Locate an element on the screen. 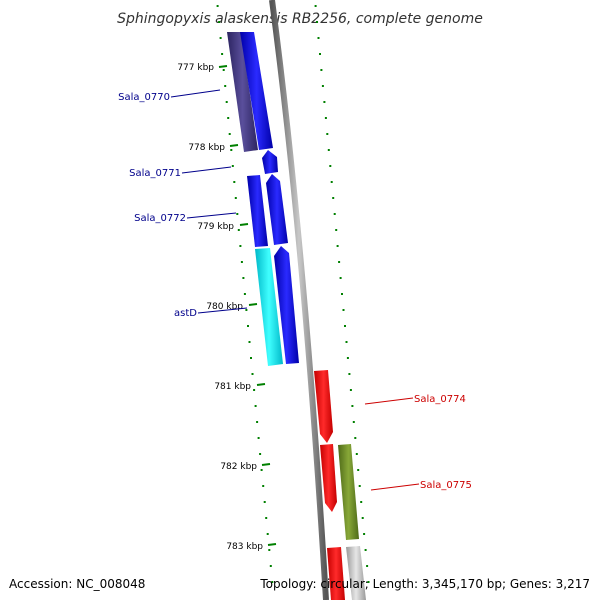 This screenshot has width=600, height=600. cog-track is located at coordinates (255, 199).